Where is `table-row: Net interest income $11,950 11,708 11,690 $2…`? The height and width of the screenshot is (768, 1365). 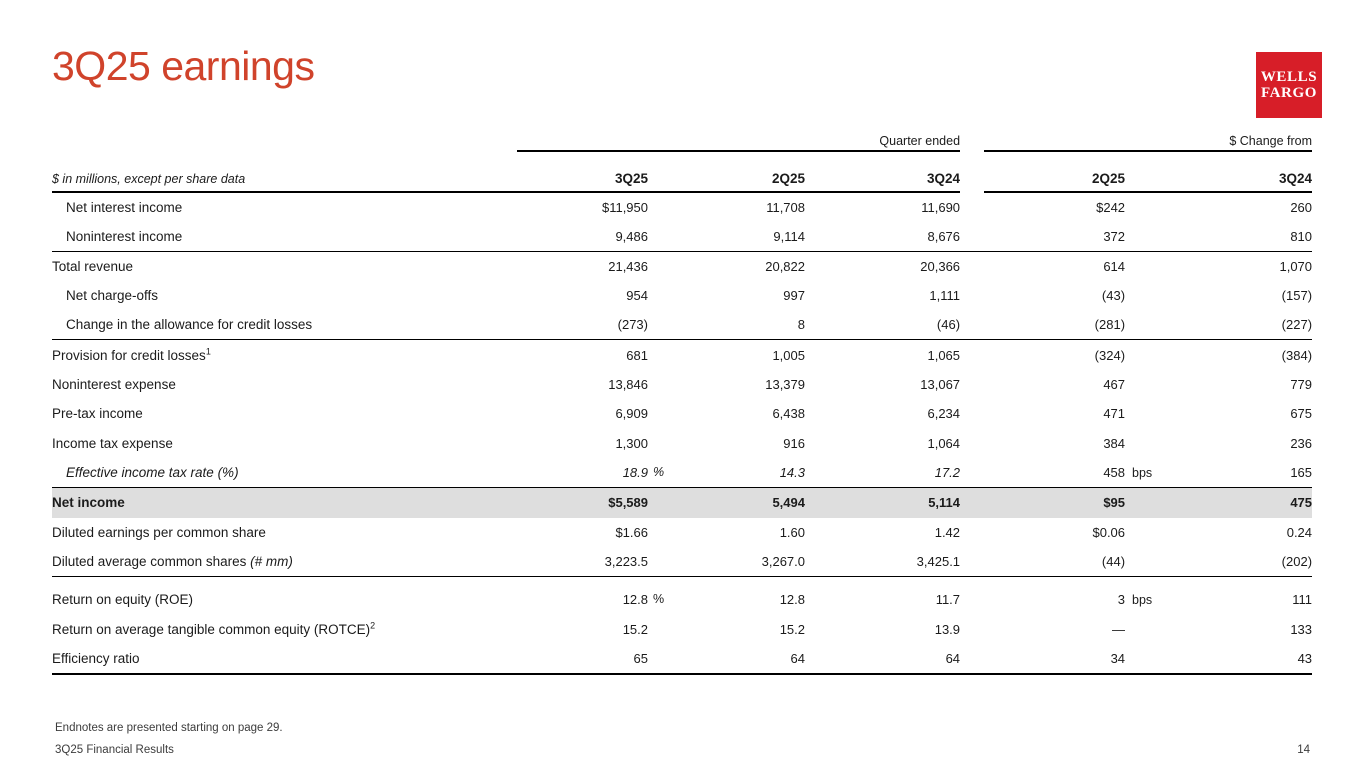 table-row: Net interest income $11,950 11,708 11,690 $2… is located at coordinates (682, 207).